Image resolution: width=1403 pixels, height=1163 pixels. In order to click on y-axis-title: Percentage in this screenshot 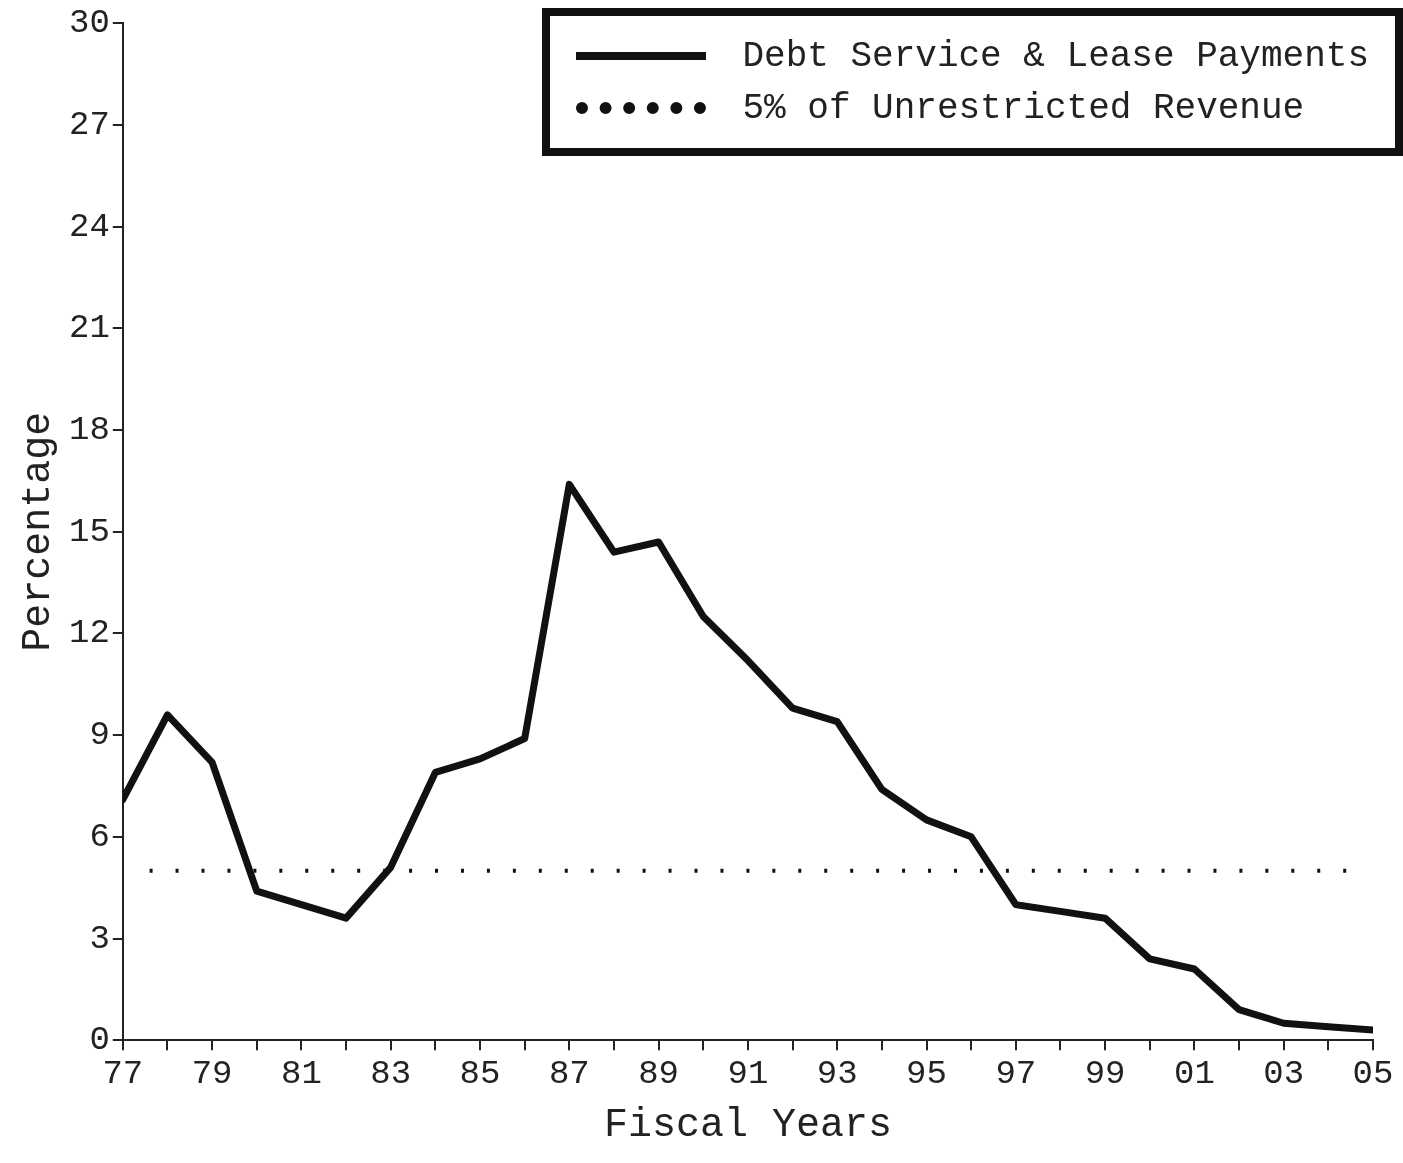, I will do `click(38, 531)`.